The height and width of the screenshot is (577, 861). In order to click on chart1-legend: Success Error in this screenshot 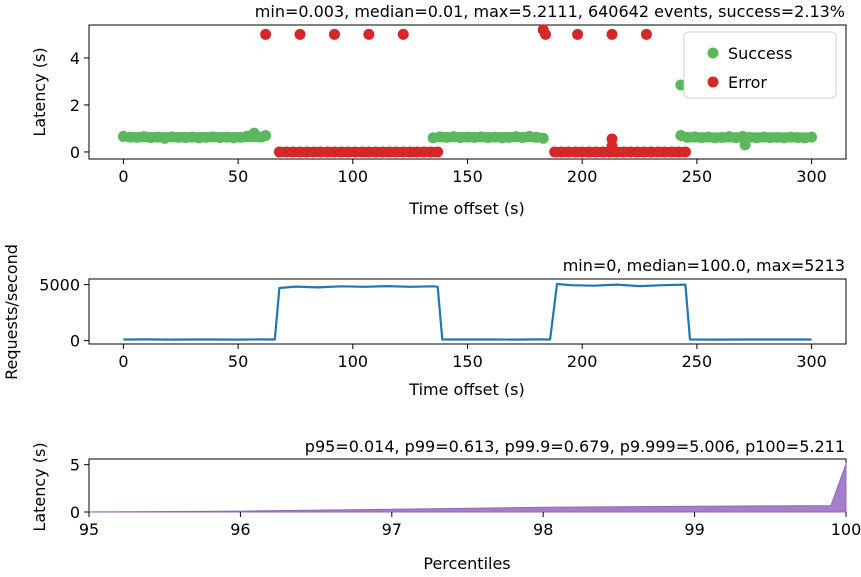, I will do `click(760, 65)`.